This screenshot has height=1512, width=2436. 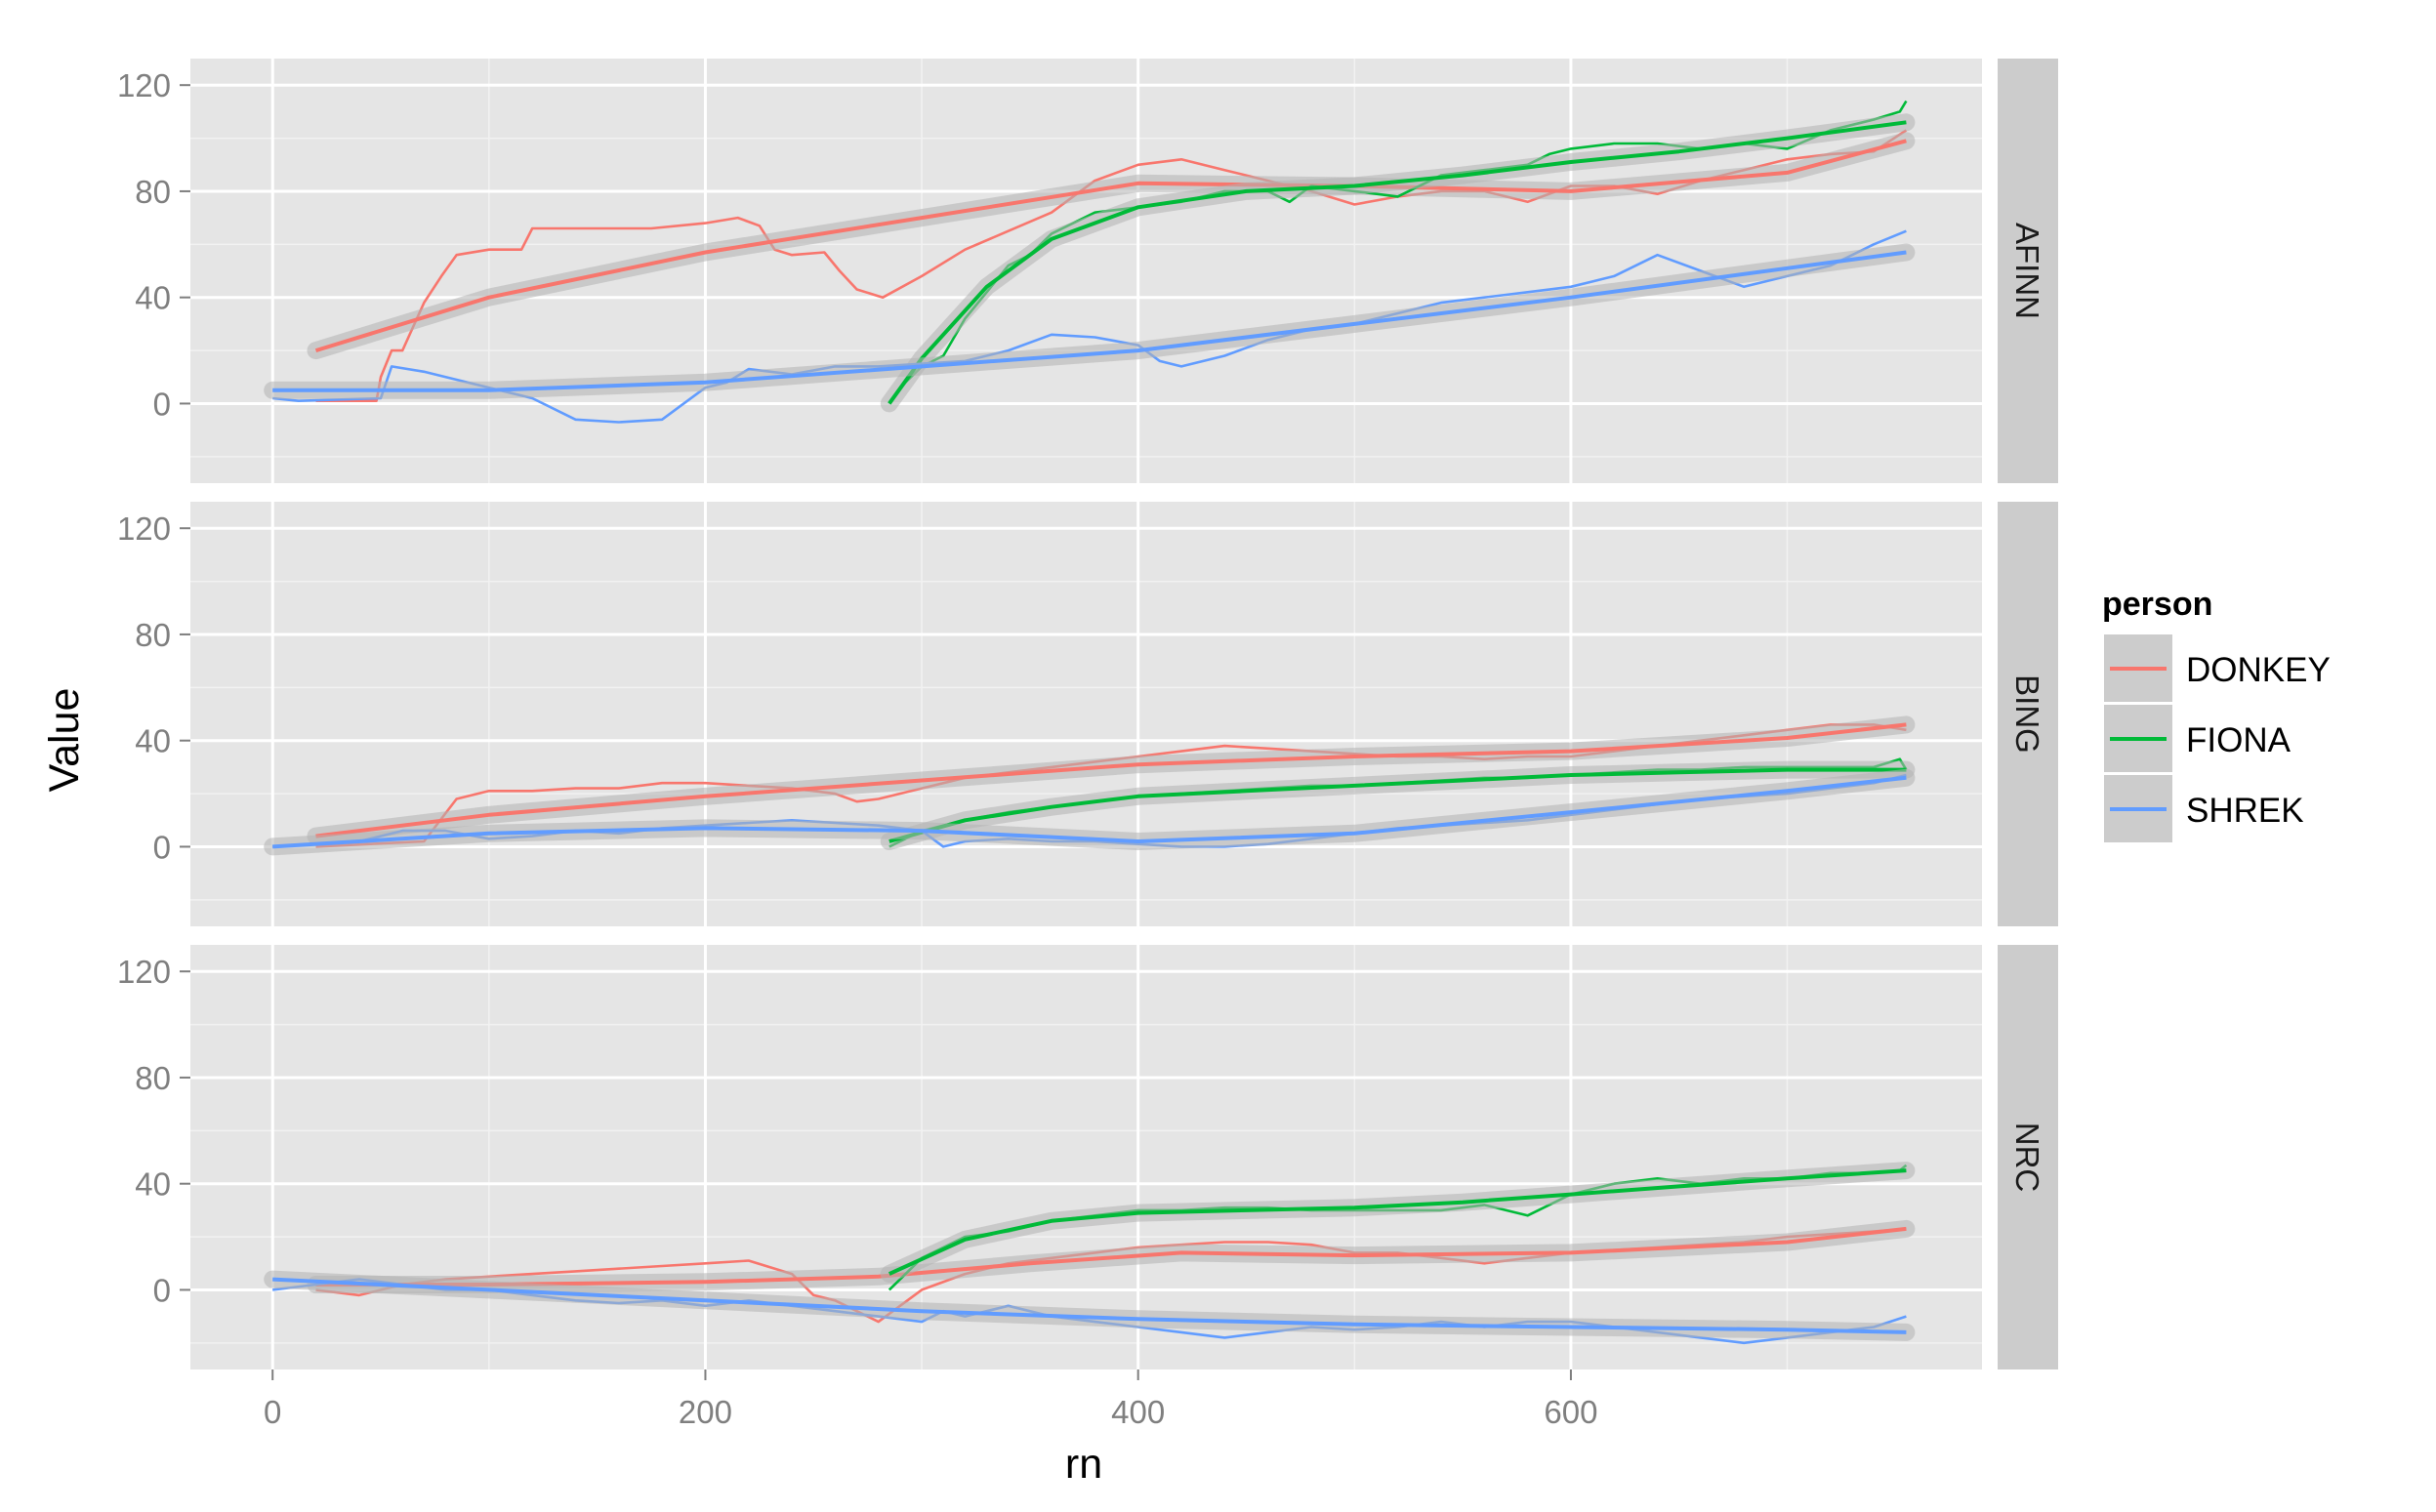 What do you see at coordinates (2245, 811) in the screenshot?
I see `legend-label-shrek: SHREK` at bounding box center [2245, 811].